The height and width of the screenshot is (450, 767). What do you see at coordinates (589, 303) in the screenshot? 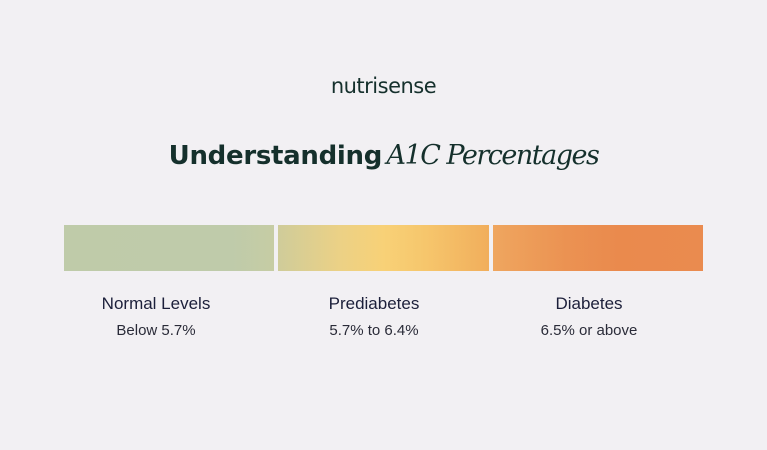
I see `category-name: Diabetes` at bounding box center [589, 303].